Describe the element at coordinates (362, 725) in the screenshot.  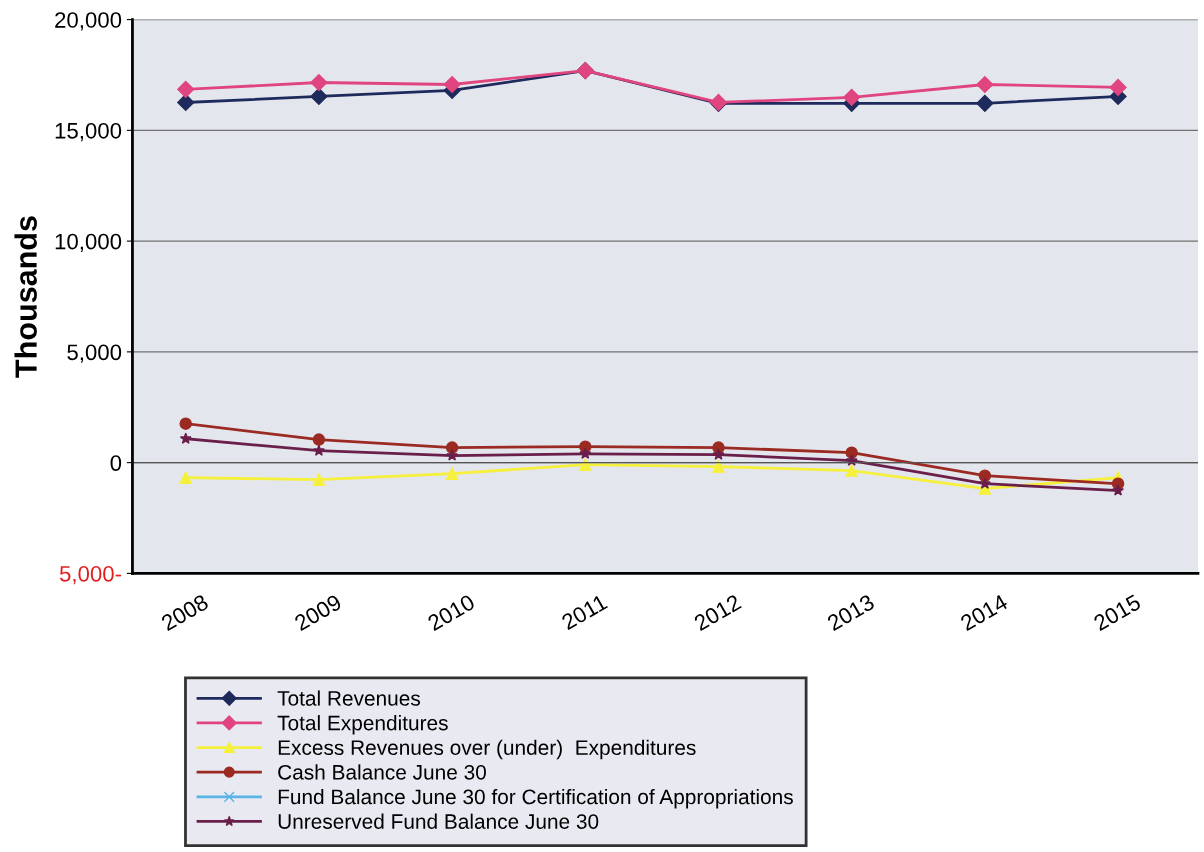
I see `legend-label: Total Expenditures` at that location.